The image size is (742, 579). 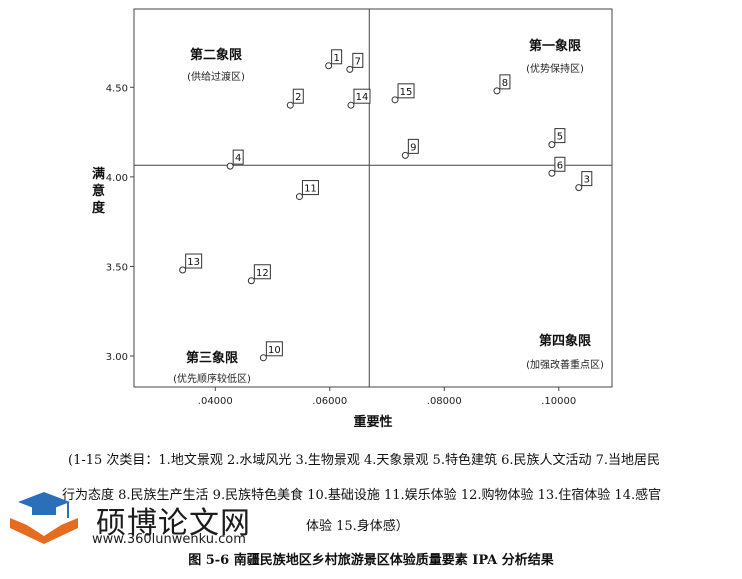 I want to click on data-point-label: 10, so click(x=274, y=350).